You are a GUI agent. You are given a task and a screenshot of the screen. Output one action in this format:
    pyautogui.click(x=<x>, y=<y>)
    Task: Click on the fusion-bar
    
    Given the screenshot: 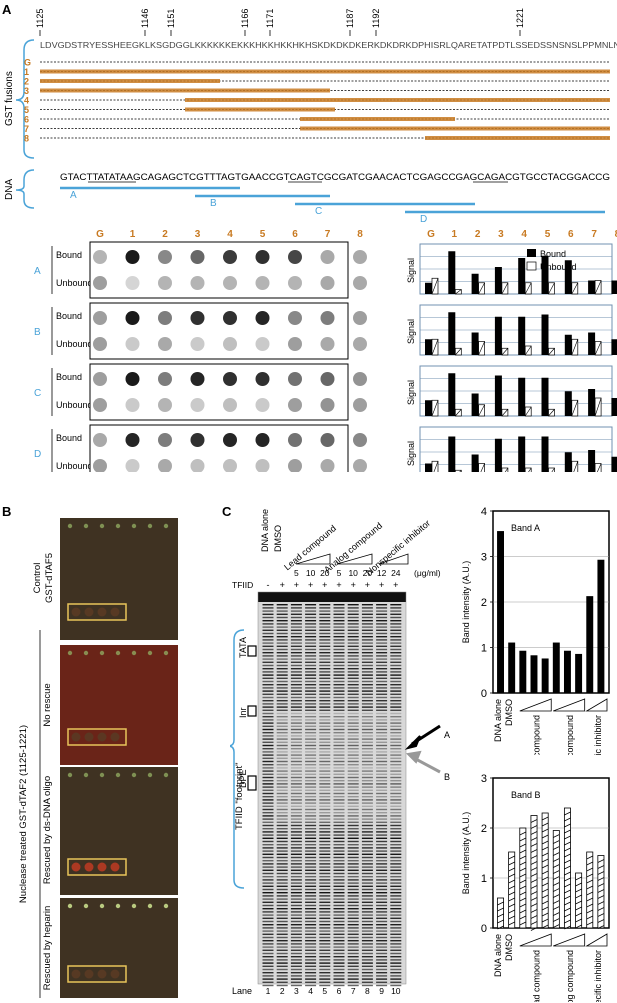 What is the action you would take?
    pyautogui.click(x=455, y=128)
    